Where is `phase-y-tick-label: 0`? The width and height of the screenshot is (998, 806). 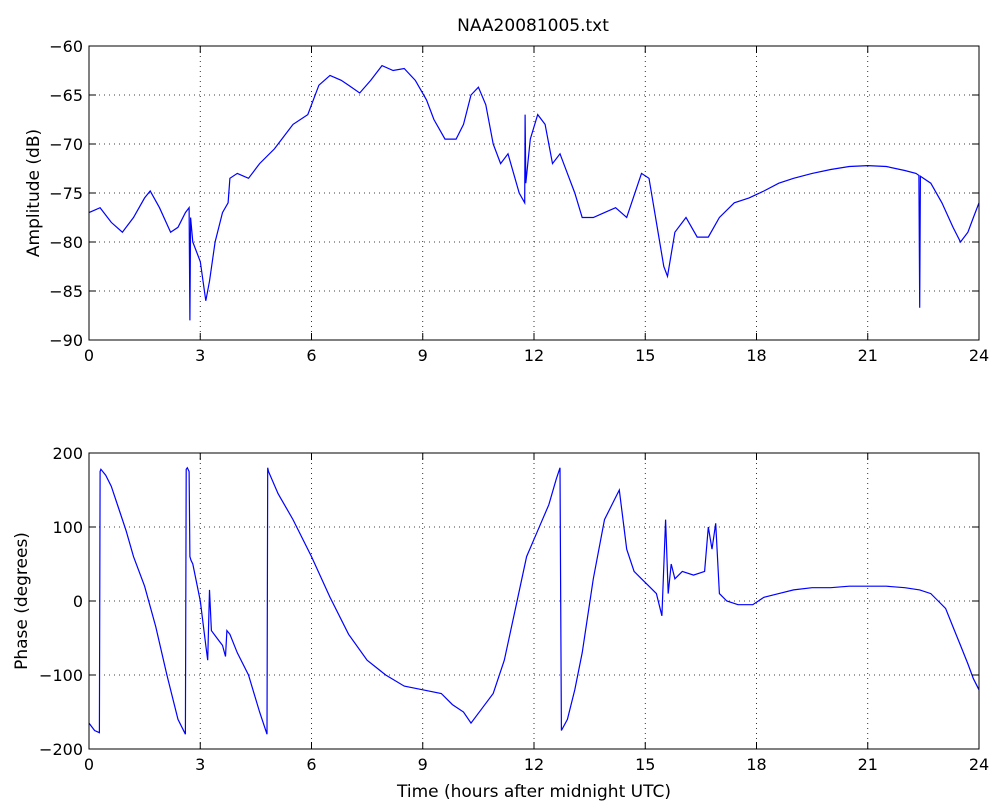
phase-y-tick-label: 0 is located at coordinates (78, 601).